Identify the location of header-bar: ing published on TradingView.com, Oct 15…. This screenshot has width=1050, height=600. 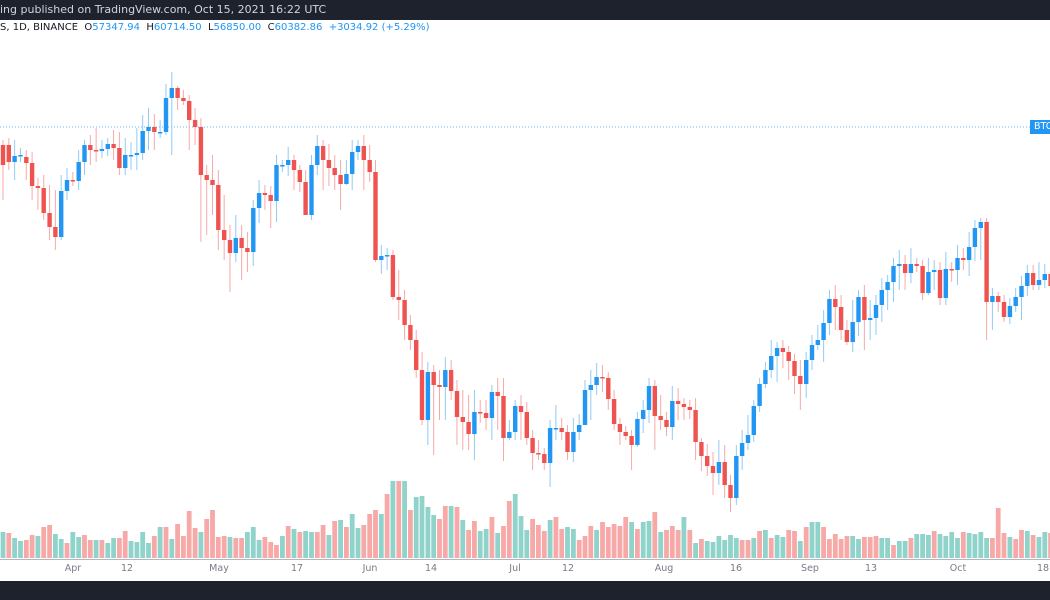
(525, 10).